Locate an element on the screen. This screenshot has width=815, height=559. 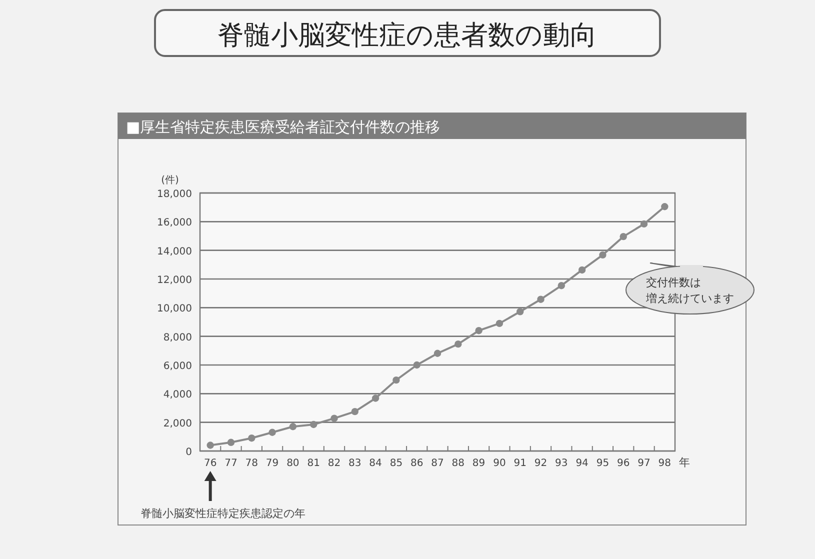
x-tick-label: 79 is located at coordinates (272, 463).